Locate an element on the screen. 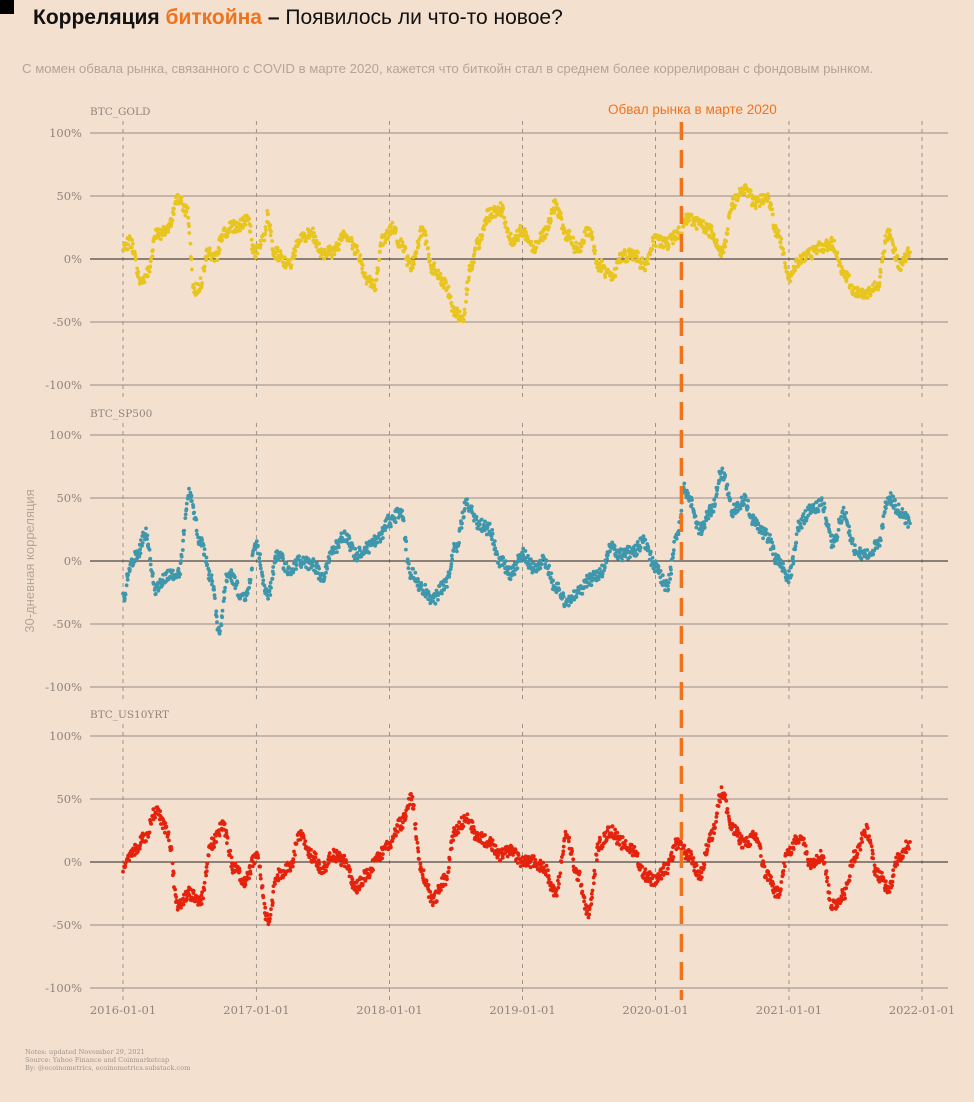  x-tick-label: 2018-01-01 is located at coordinates (389, 1010).